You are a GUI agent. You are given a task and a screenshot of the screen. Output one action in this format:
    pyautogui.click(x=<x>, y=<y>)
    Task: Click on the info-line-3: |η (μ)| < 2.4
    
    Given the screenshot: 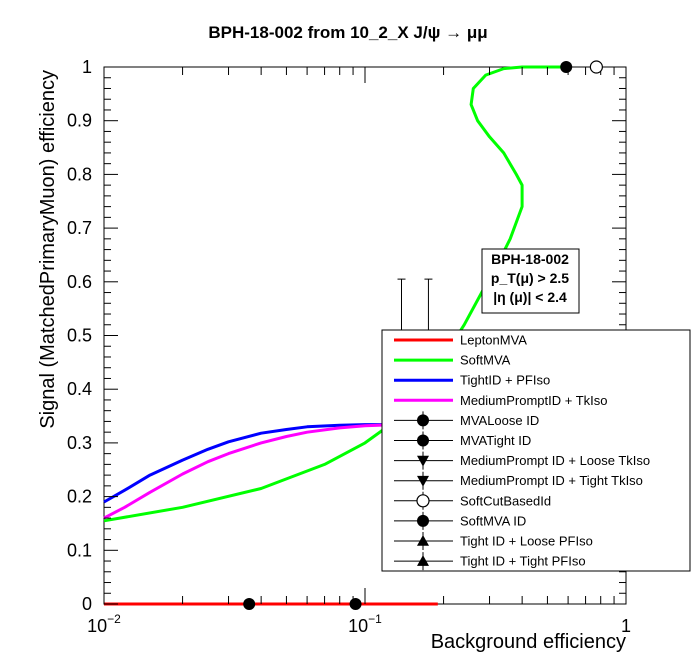 What is the action you would take?
    pyautogui.click(x=530, y=297)
    